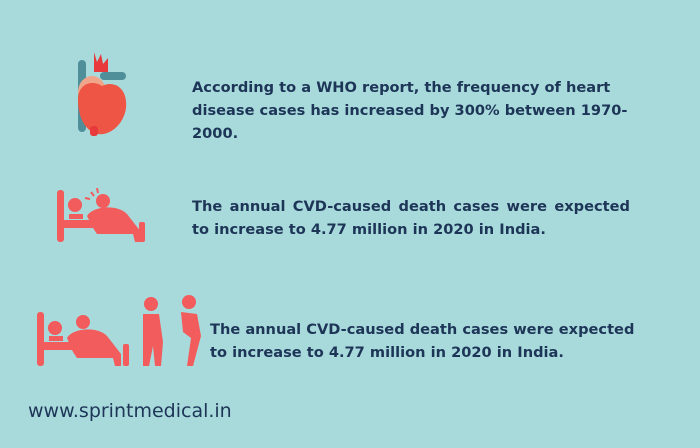  I want to click on grieving-family-icon, so click(119, 330).